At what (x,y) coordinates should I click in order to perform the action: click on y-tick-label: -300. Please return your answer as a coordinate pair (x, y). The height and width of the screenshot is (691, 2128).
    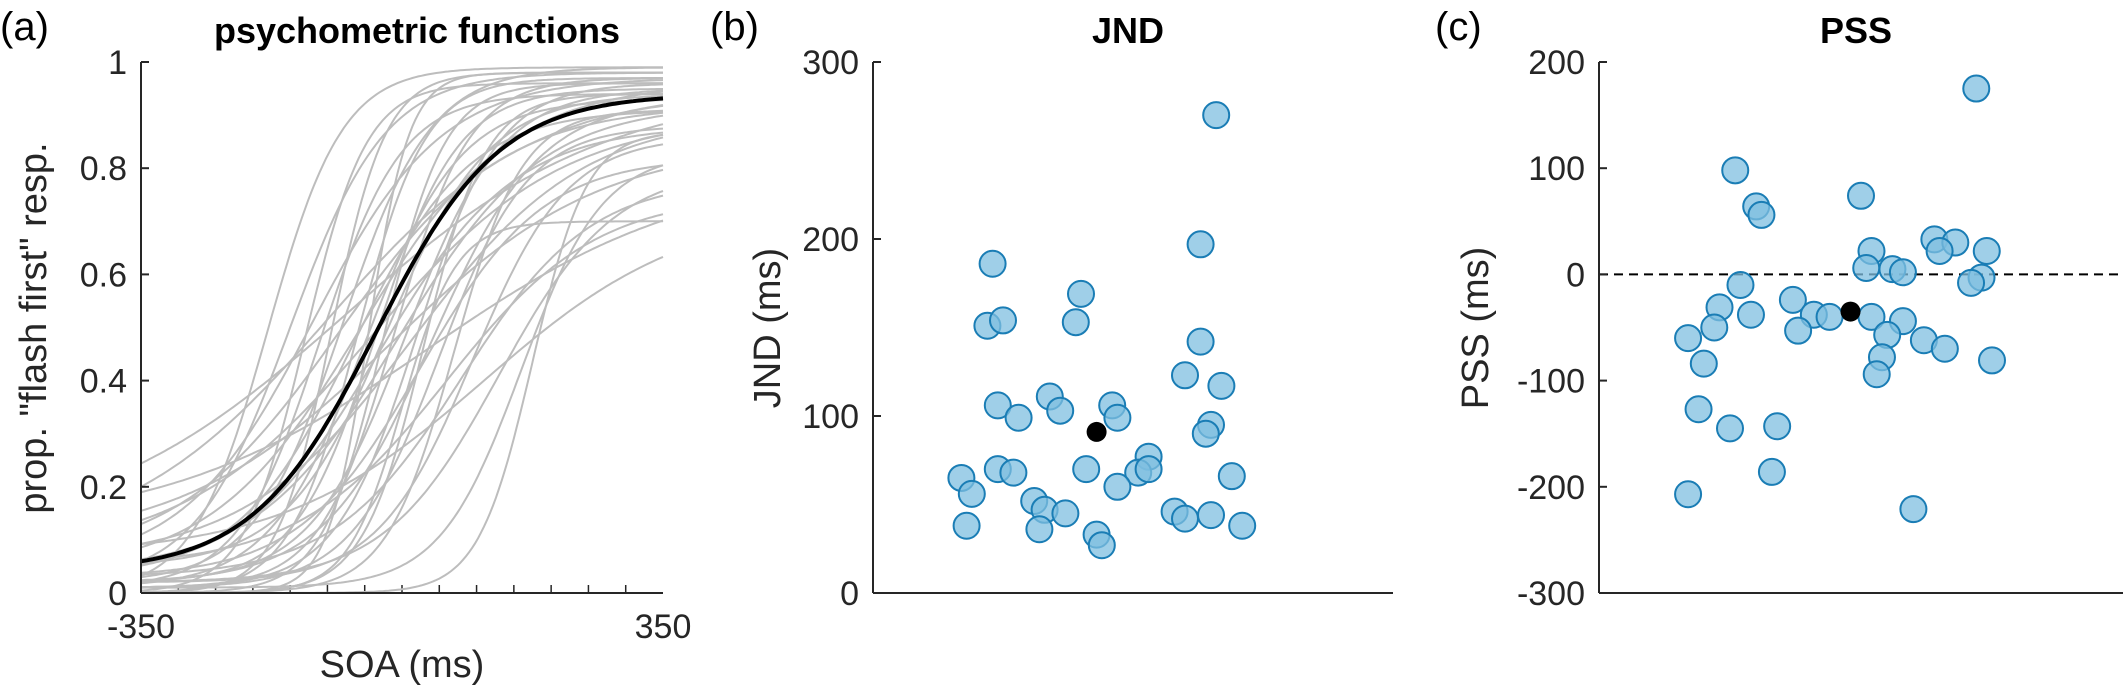
    Looking at the image, I should click on (1551, 594).